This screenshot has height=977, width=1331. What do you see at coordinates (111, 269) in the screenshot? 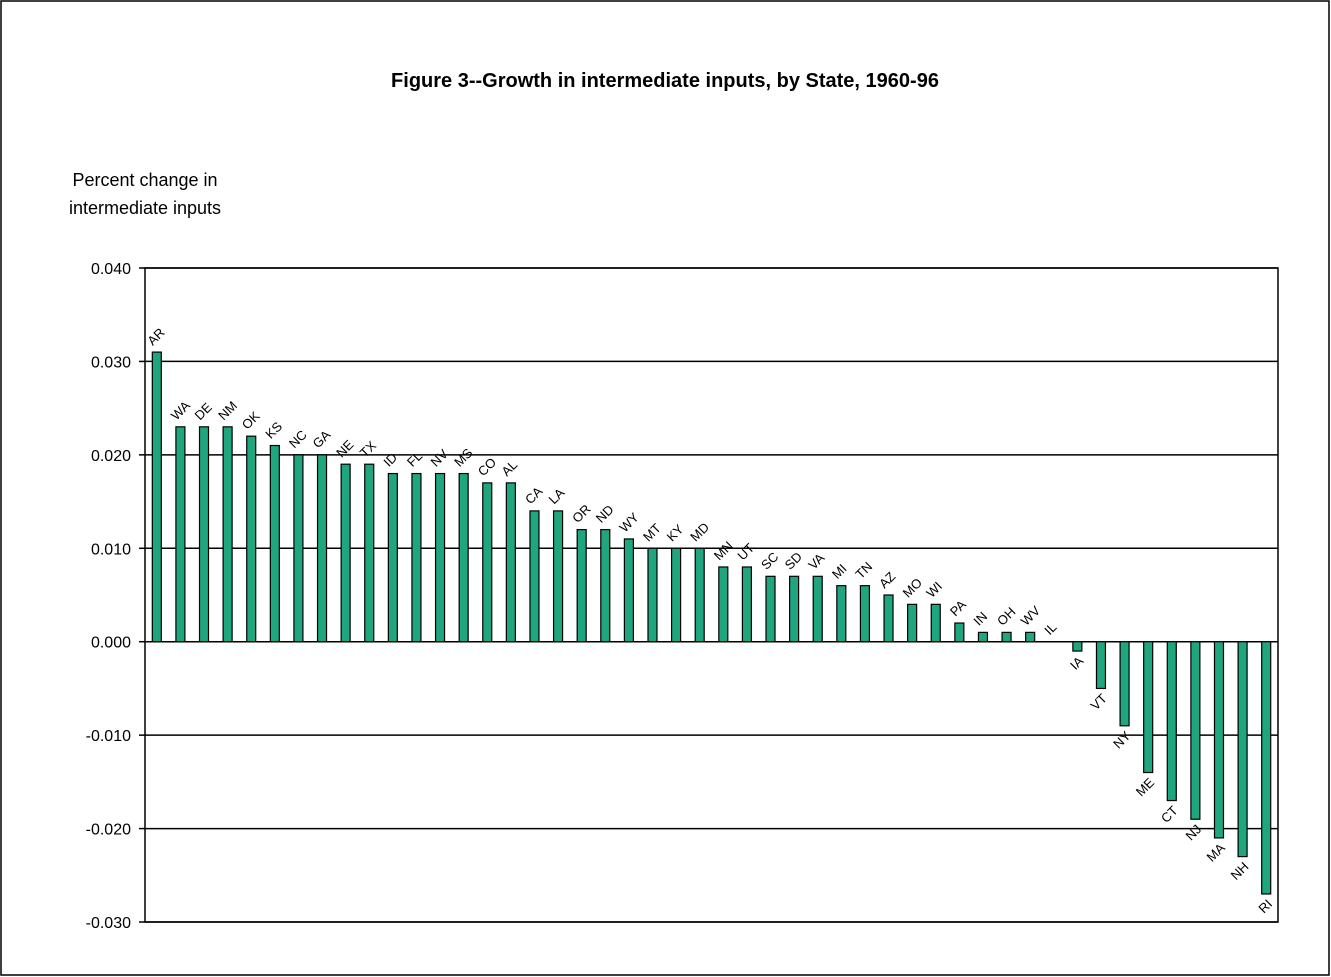
I see `y-tick-label: 0.040` at bounding box center [111, 269].